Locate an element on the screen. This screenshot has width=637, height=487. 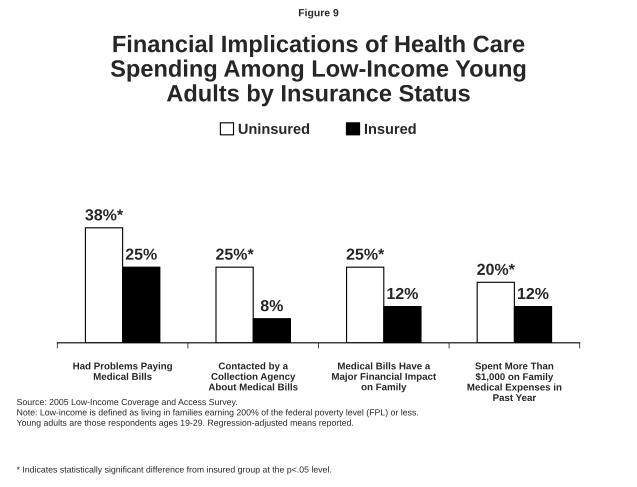
text: * Indicates statistically significant difference from insured group at the p<.05 level. is located at coordinates (174, 470).